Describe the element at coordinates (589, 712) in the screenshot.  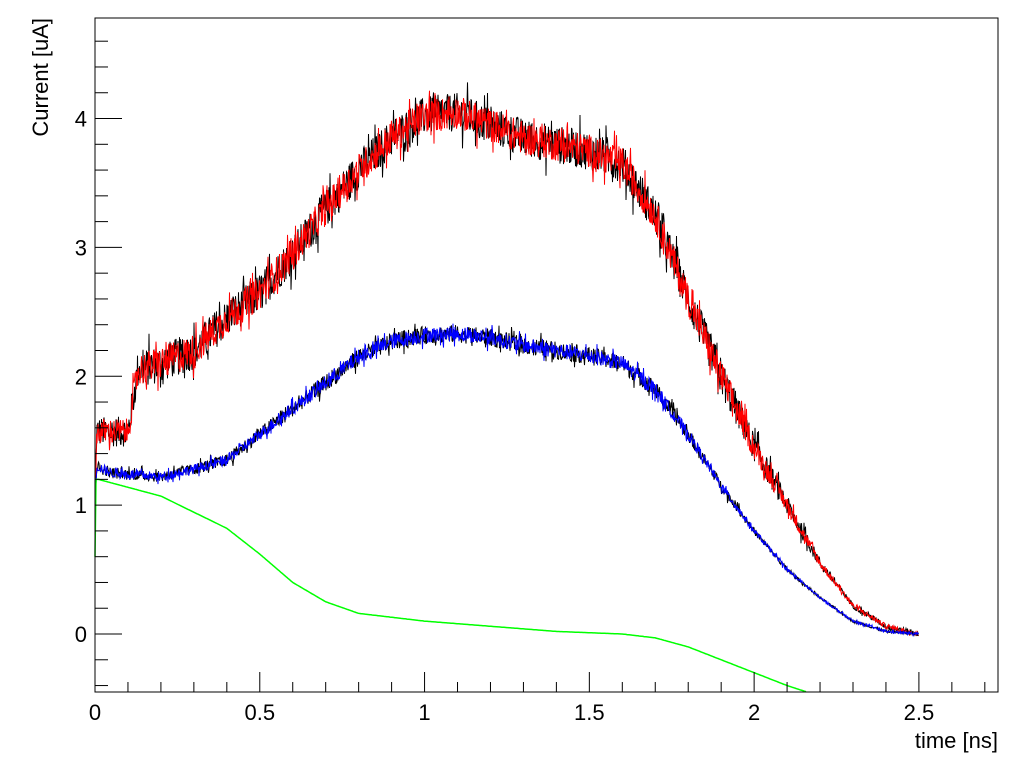
I see `x-tick-label: 1.5` at that location.